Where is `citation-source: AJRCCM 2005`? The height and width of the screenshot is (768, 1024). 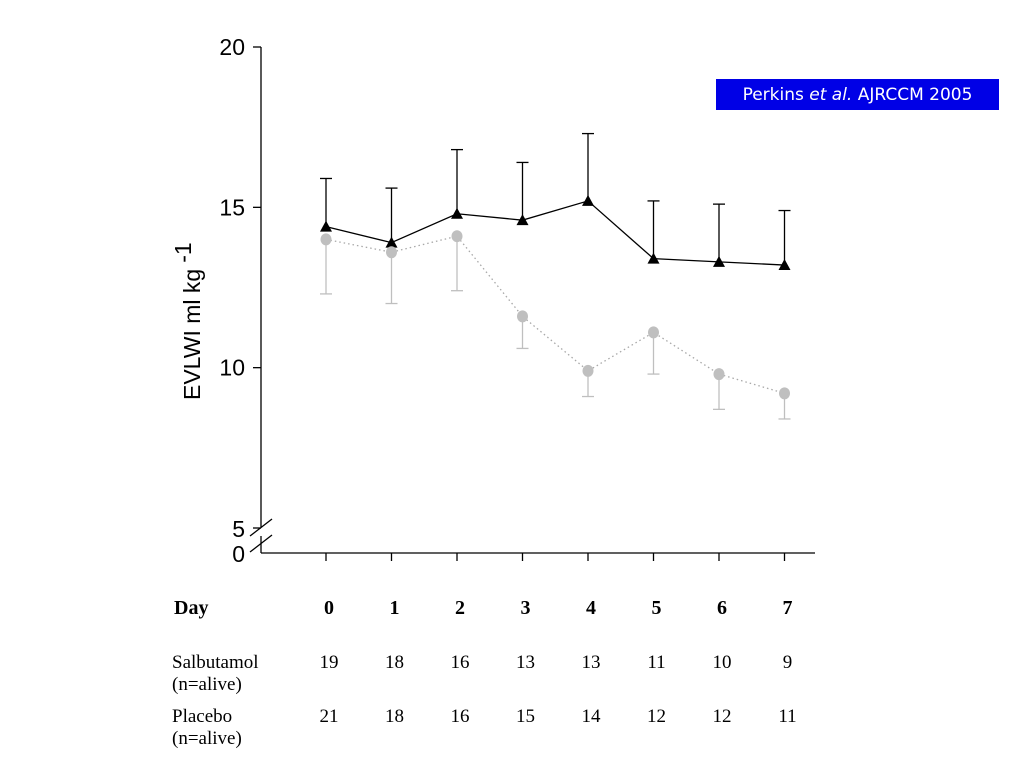 citation-source: AJRCCM 2005 is located at coordinates (915, 94).